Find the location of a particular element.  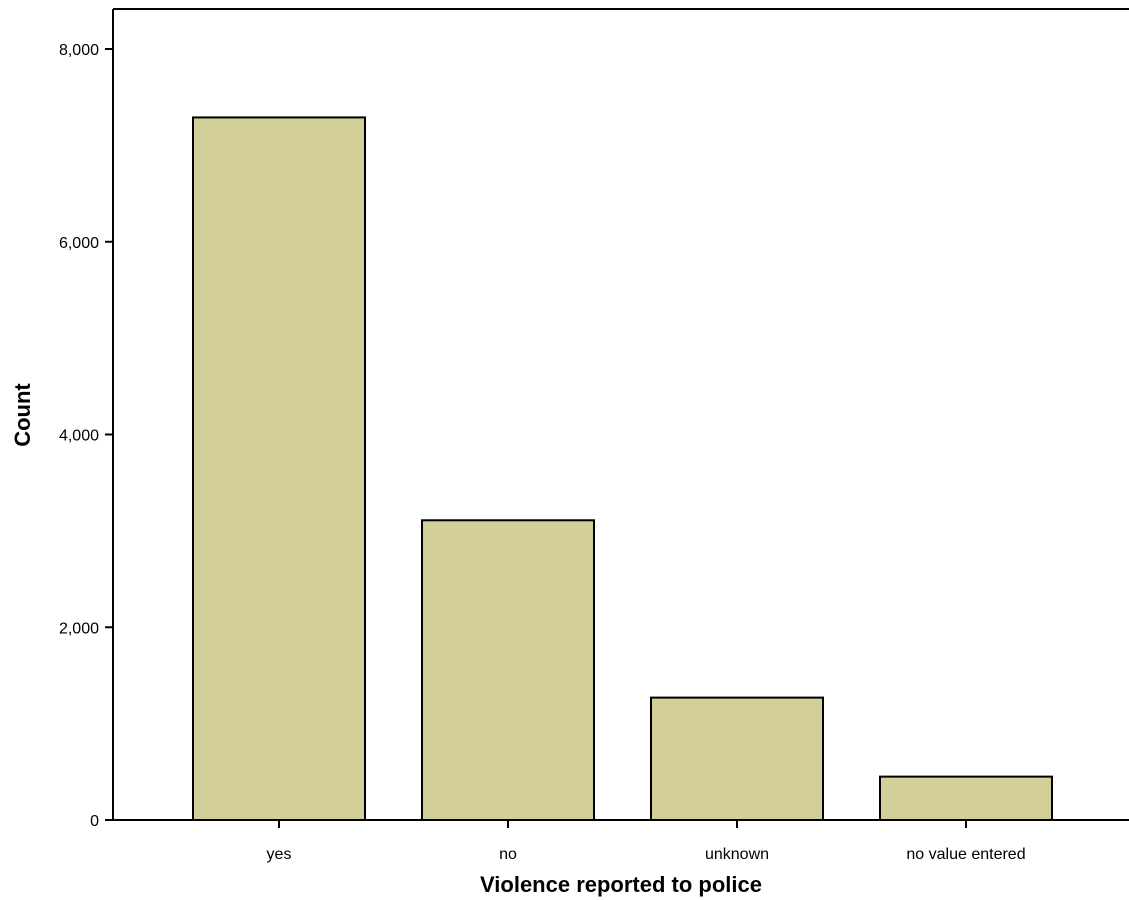

y-tick-label: 8,000 is located at coordinates (79, 50).